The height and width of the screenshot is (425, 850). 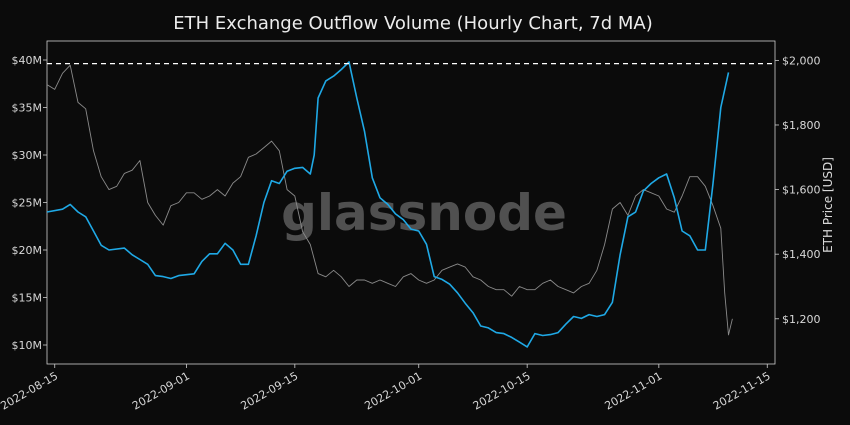 I want to click on left-tick-label: $25M, so click(x=27, y=203).